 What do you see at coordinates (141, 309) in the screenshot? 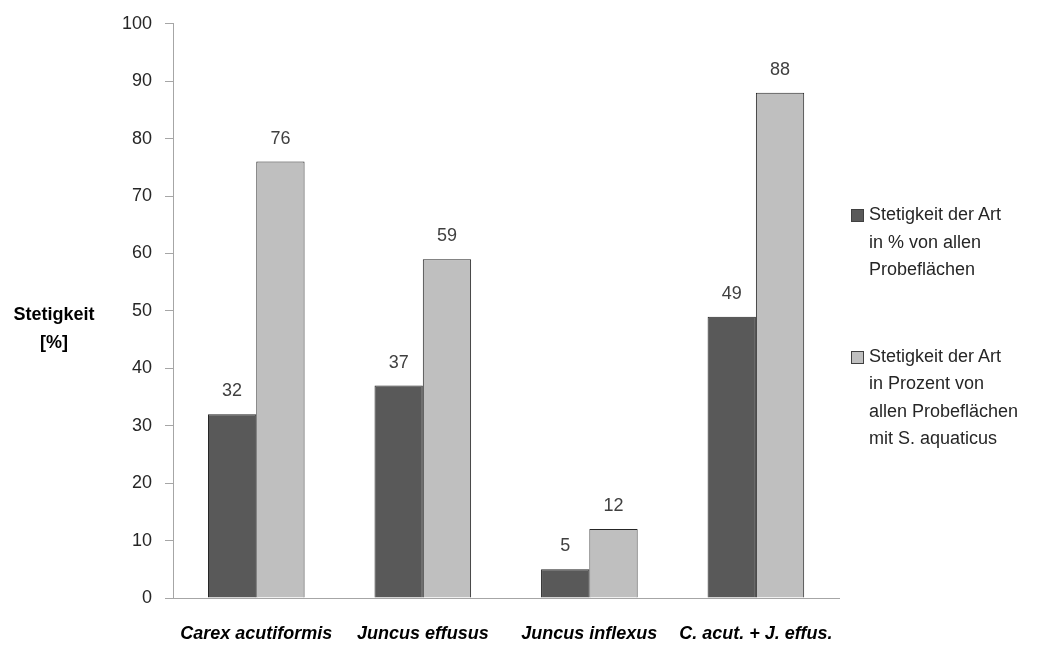
I see `y-tick-label: 50` at bounding box center [141, 309].